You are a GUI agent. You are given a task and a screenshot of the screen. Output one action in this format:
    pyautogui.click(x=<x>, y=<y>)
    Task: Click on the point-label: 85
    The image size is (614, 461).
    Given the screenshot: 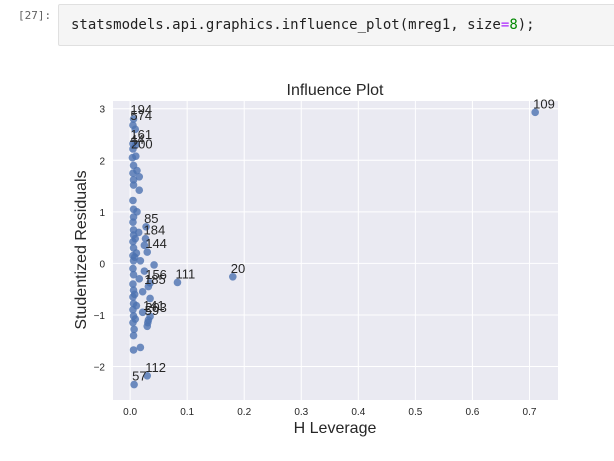 What is the action you would take?
    pyautogui.click(x=151, y=218)
    